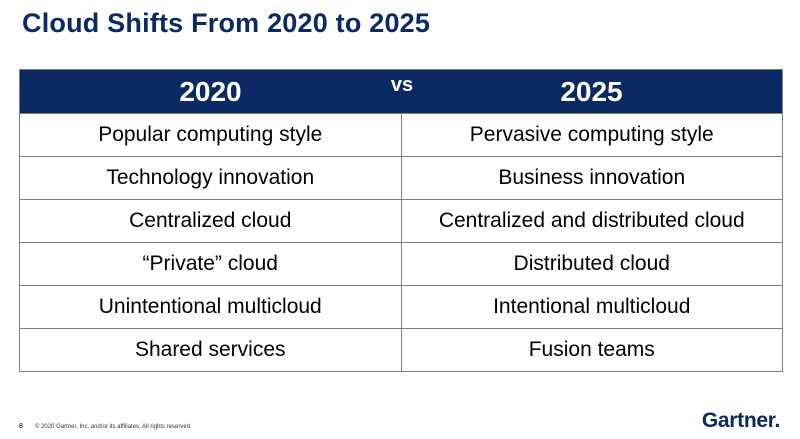 The width and height of the screenshot is (800, 439). What do you see at coordinates (21, 426) in the screenshot?
I see `page-number: 8` at bounding box center [21, 426].